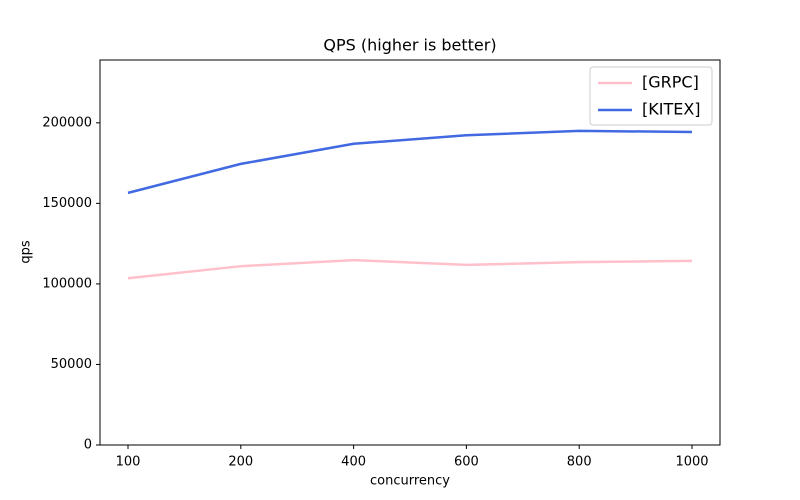 This screenshot has width=800, height=500. What do you see at coordinates (671, 109) in the screenshot?
I see `legend-label: [KITEX]` at bounding box center [671, 109].